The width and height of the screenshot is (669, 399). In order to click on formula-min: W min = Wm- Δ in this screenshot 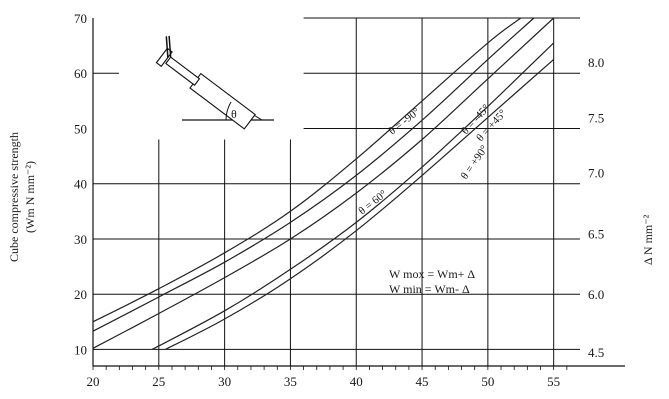, I will do `click(429, 289)`.